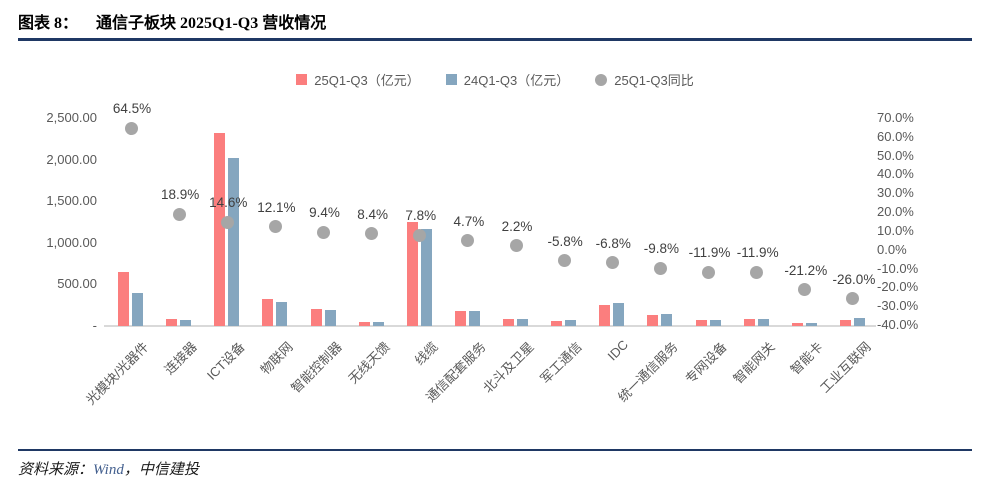  Describe the element at coordinates (517, 226) in the screenshot. I see `yoy-data-label: 2.2%` at that location.